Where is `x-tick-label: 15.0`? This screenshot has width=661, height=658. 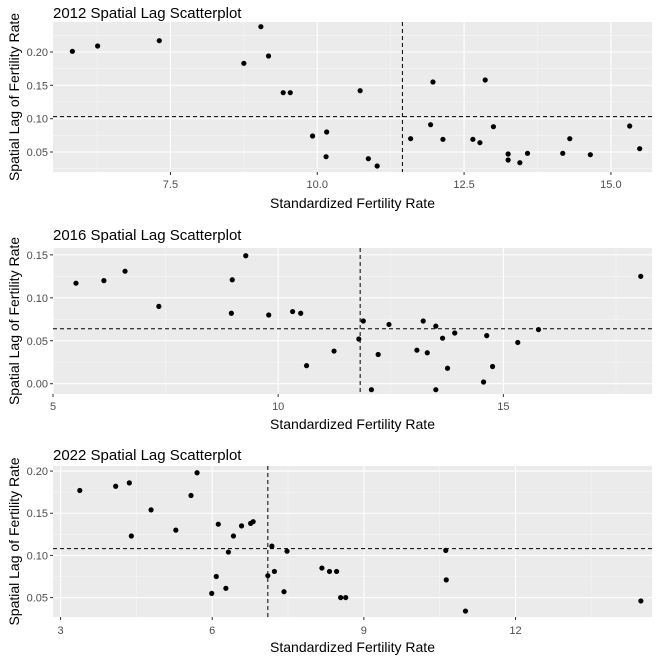
x-tick-label: 15.0 is located at coordinates (610, 185).